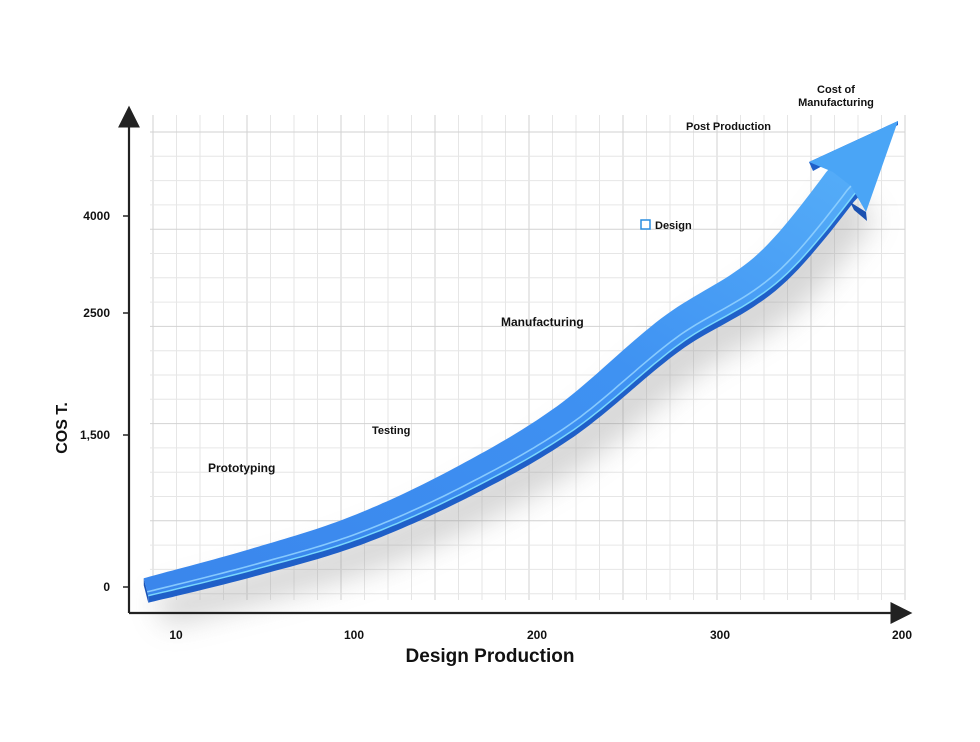  Describe the element at coordinates (836, 90) in the screenshot. I see `annotation-cost-of-manufacturing: Cost of` at that location.